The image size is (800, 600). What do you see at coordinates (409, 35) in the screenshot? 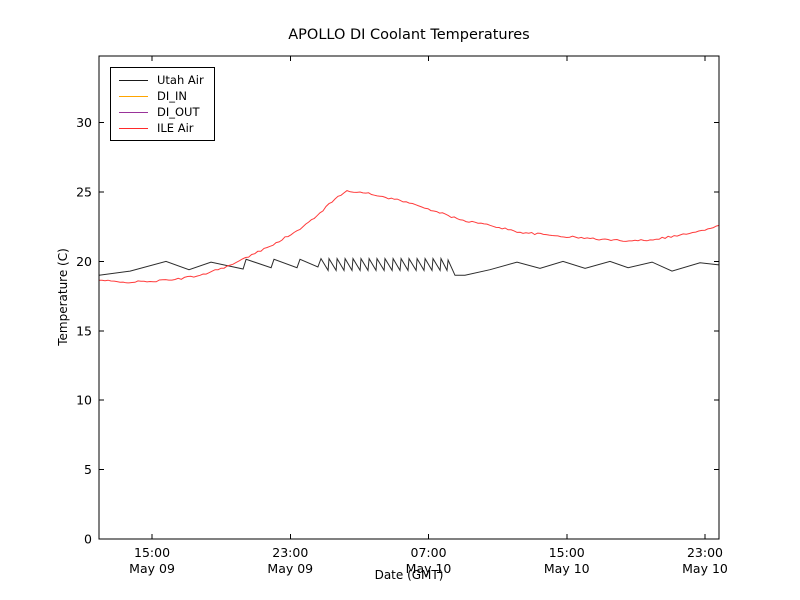
I see `chart-title: APOLLO DI Coolant Temperatures` at bounding box center [409, 35].